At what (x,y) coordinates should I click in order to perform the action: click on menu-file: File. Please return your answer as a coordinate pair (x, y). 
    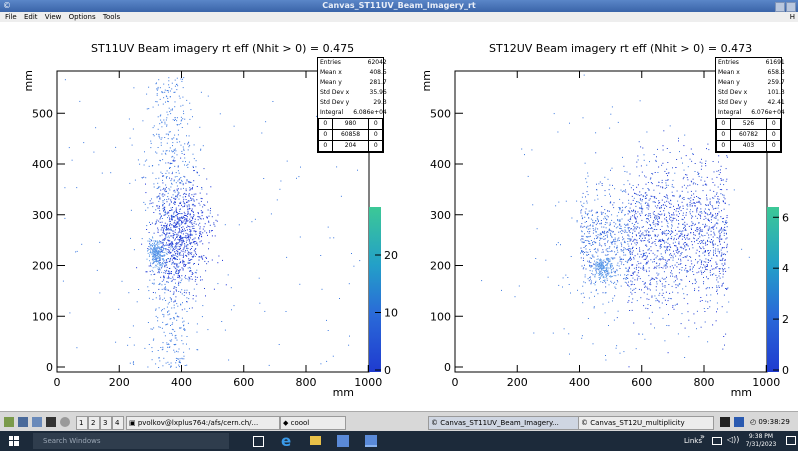
    Looking at the image, I should click on (11, 17).